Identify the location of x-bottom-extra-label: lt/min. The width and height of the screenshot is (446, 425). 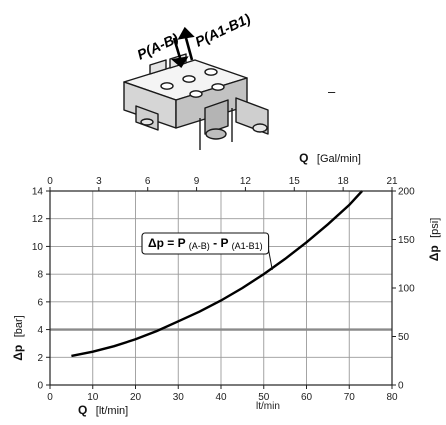
(268, 406).